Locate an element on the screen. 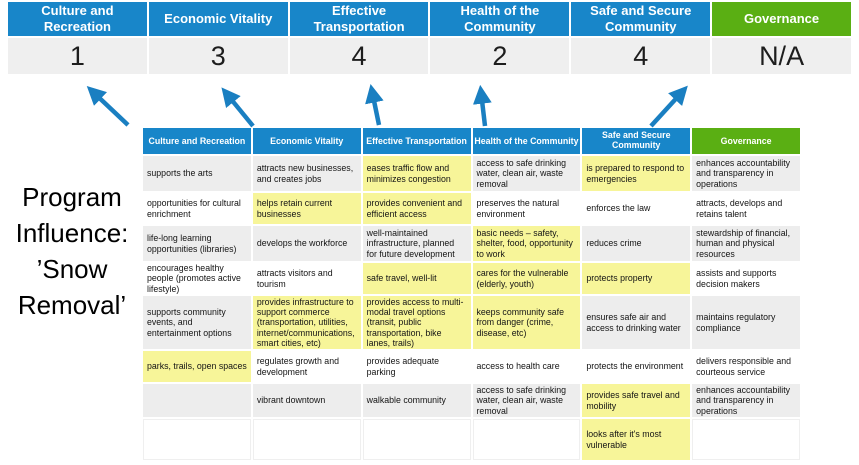  matrix-cell: maintains regulatory compliance is located at coordinates (746, 322).